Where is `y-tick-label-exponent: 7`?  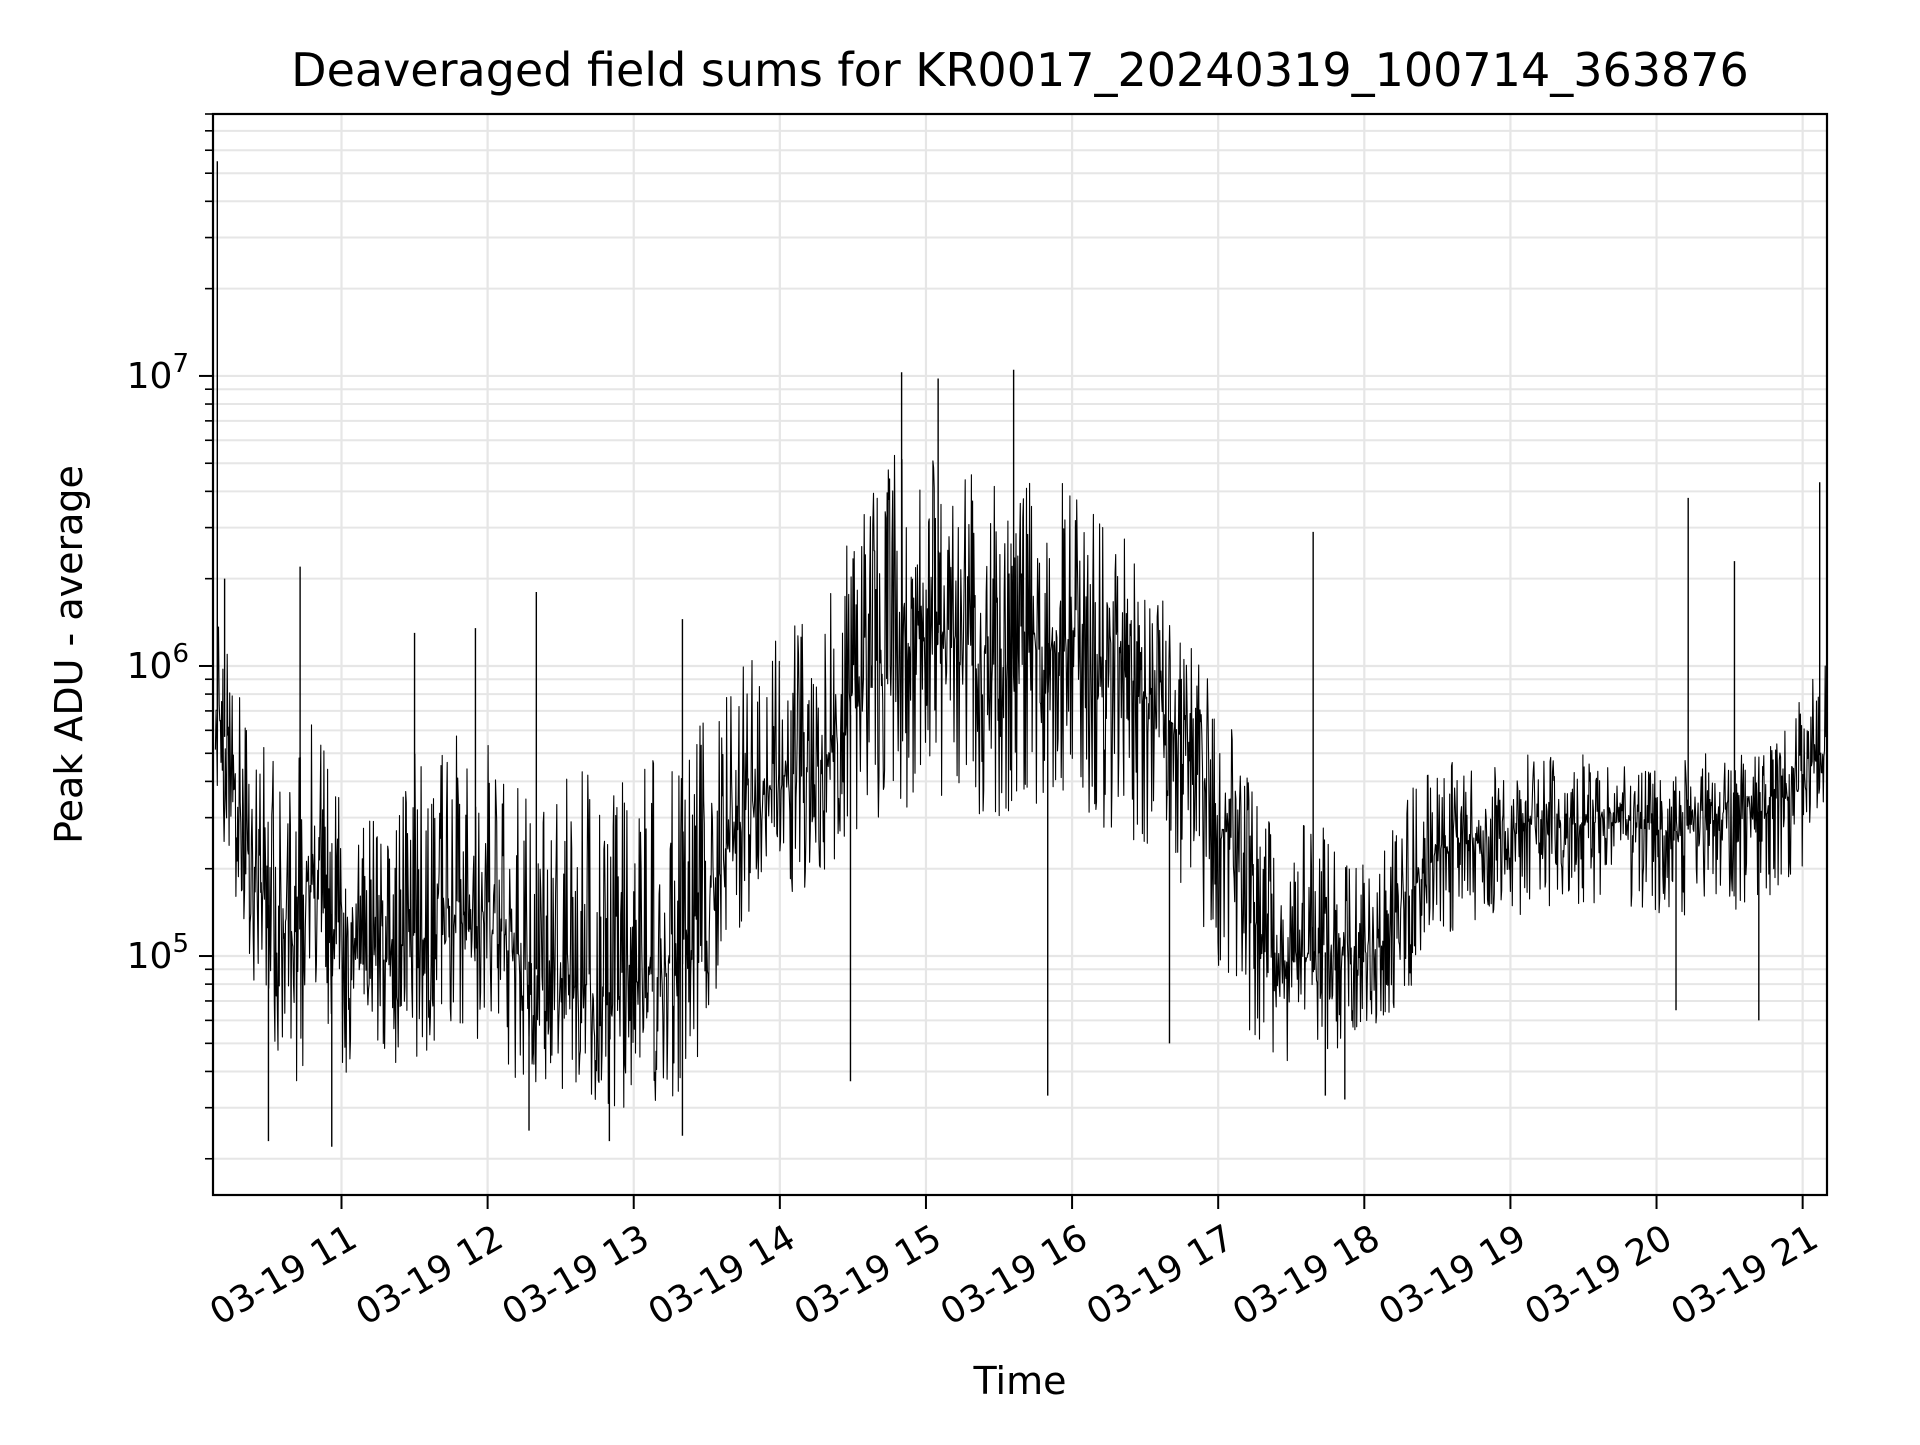
y-tick-label-exponent: 7 is located at coordinates (180, 364).